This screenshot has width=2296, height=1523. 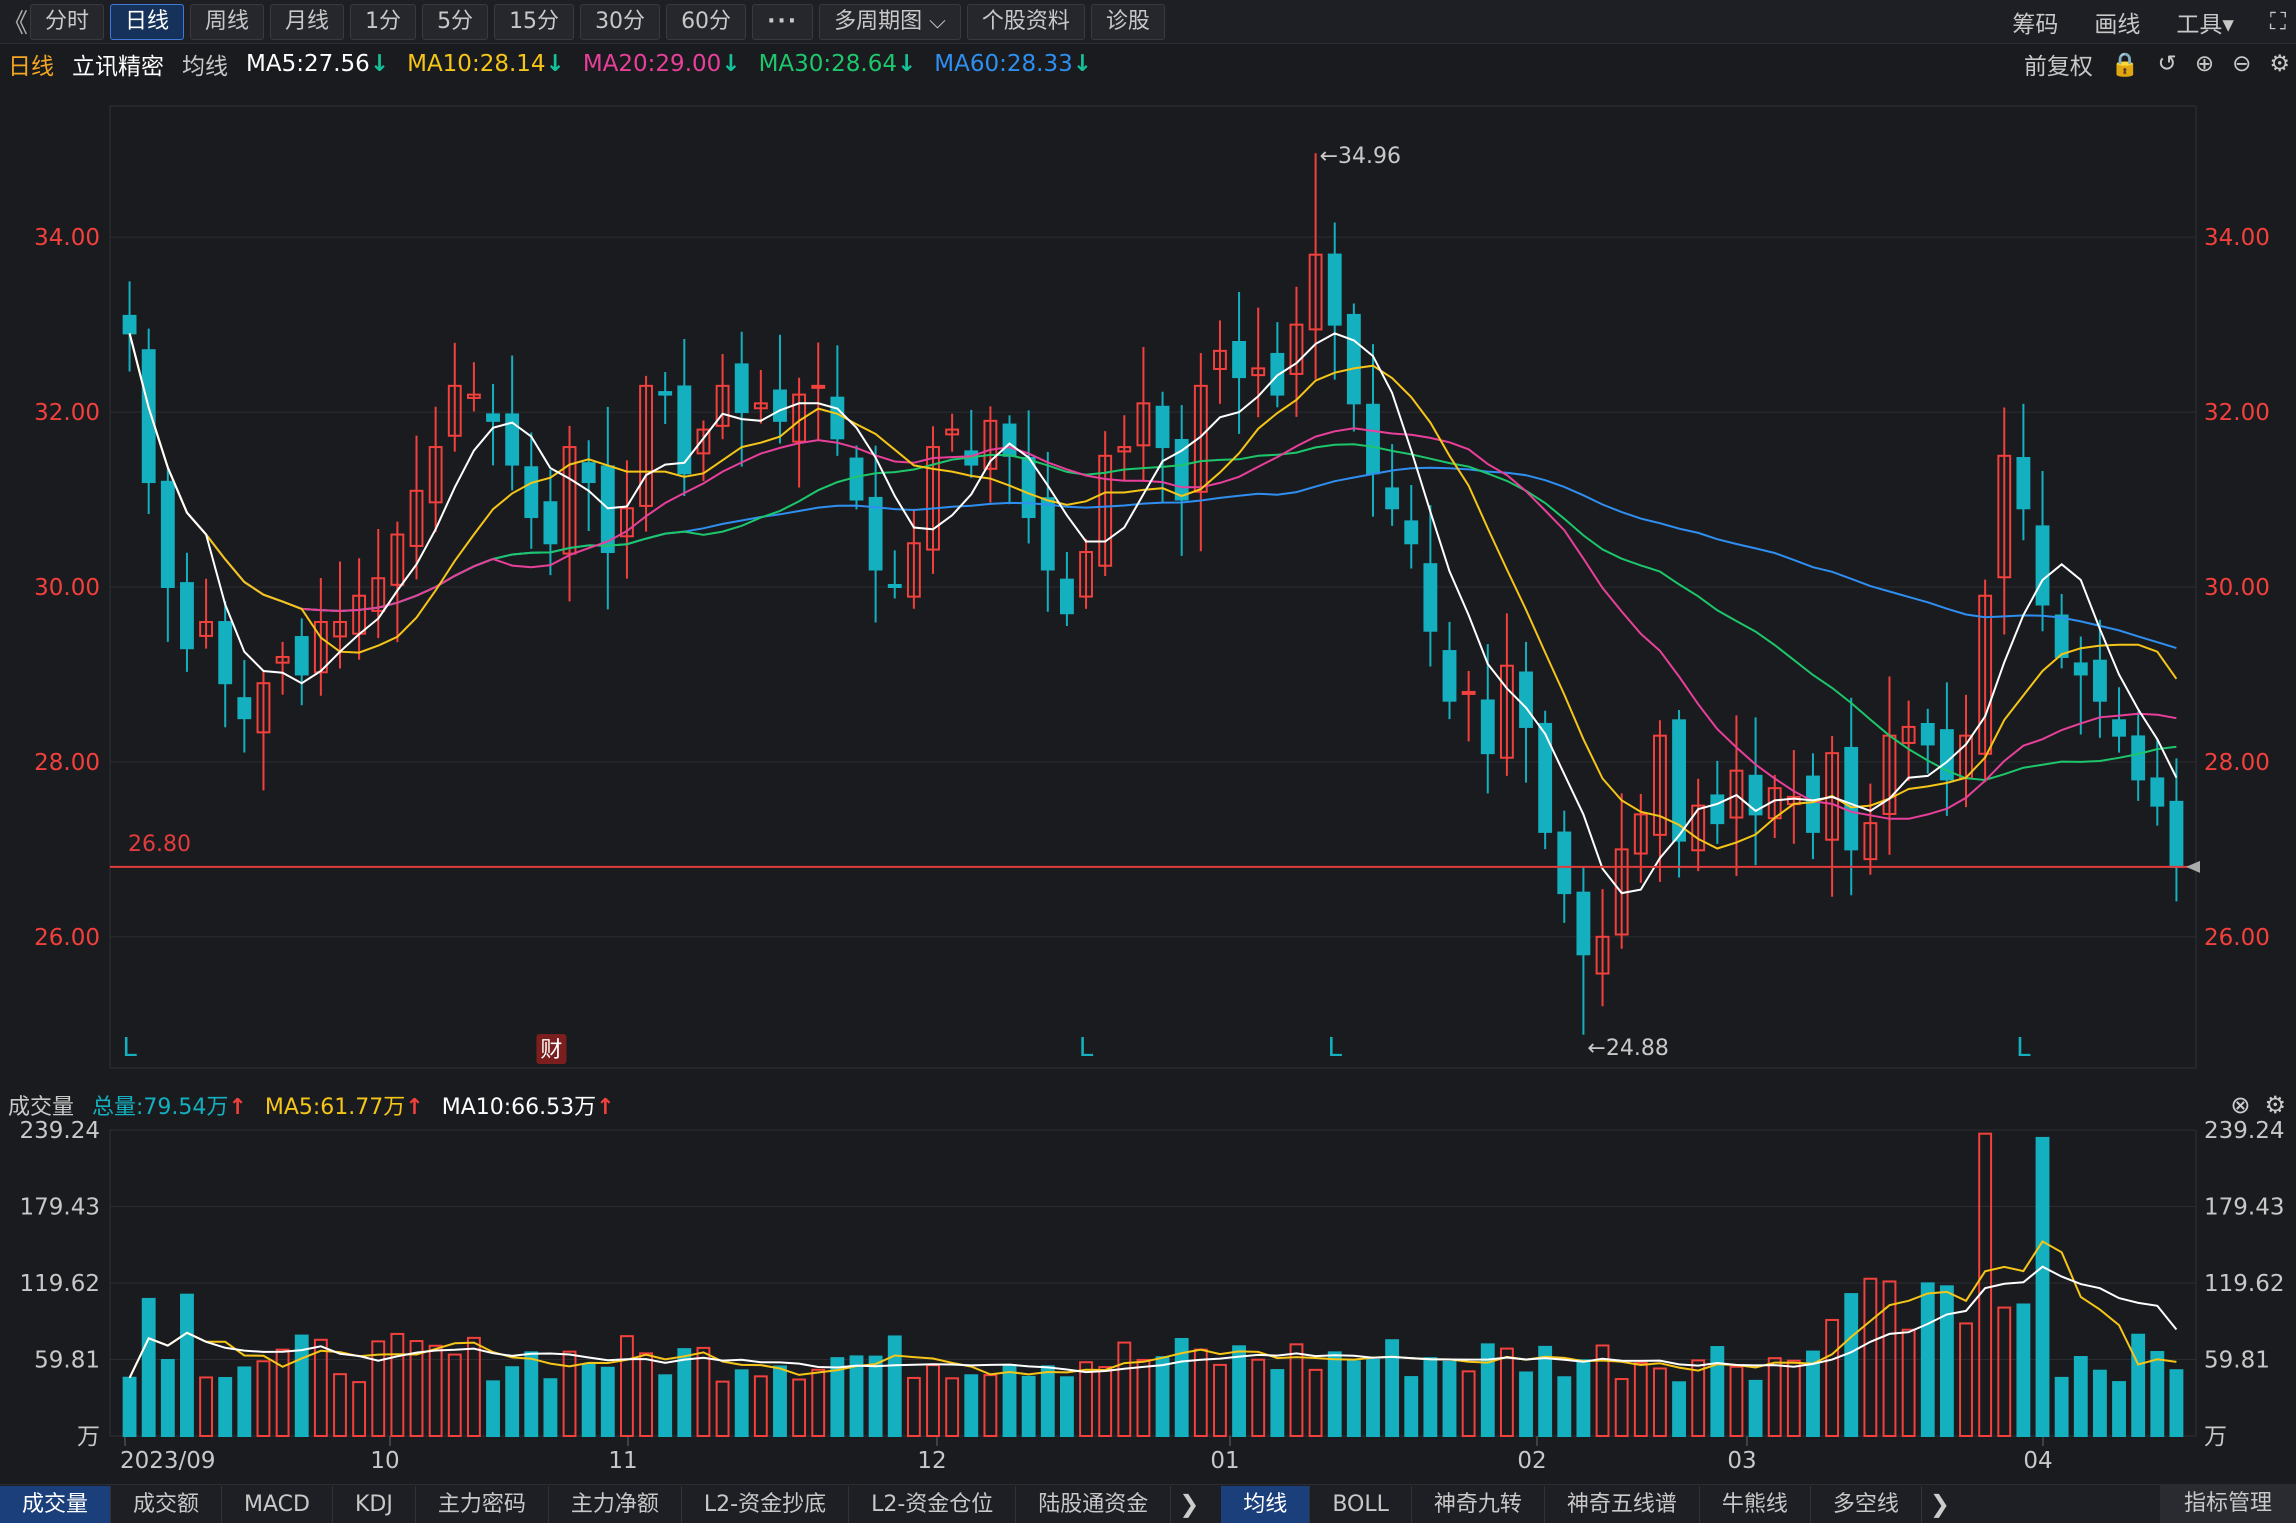 I want to click on support-label: 26.80, so click(x=159, y=844).